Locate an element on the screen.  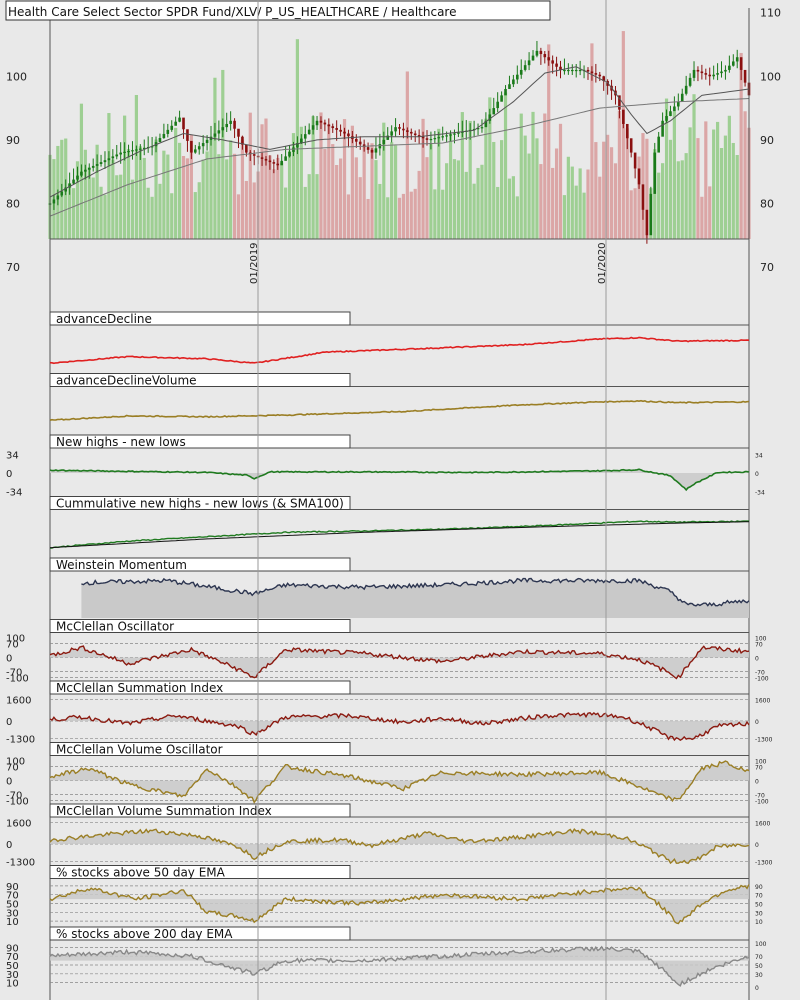
panel-left-tick: 70 is located at coordinates (12, 768).